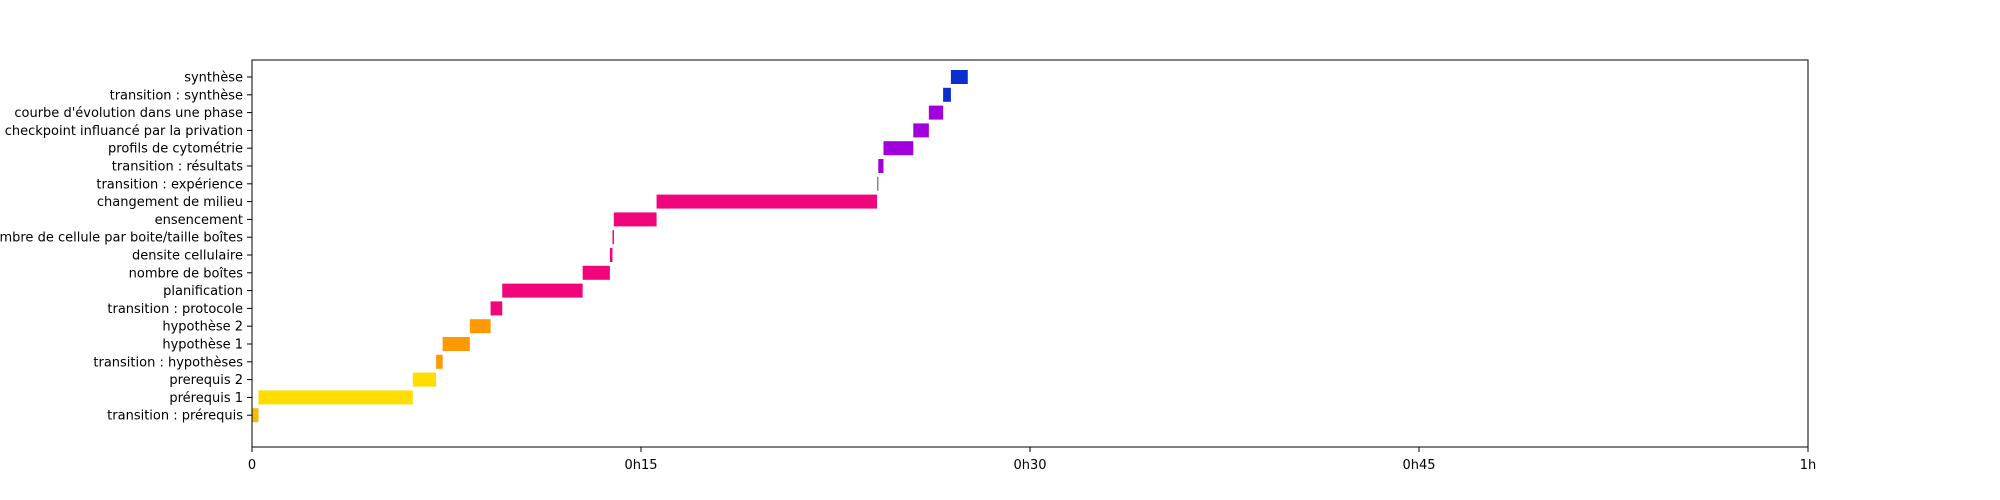 The height and width of the screenshot is (500, 2000). Describe the element at coordinates (176, 95) in the screenshot. I see `y-tick-label: transition : synthèse` at that location.